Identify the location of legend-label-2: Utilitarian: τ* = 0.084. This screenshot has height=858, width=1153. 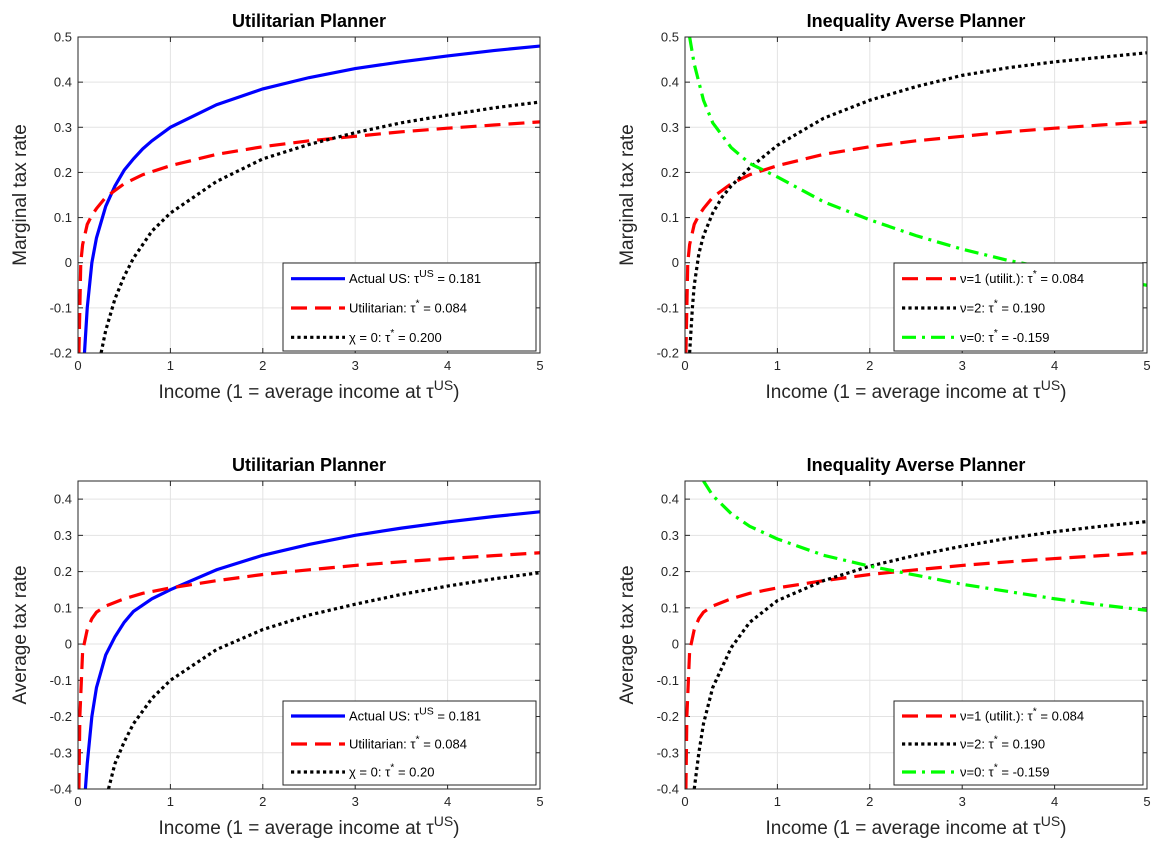
(408, 307).